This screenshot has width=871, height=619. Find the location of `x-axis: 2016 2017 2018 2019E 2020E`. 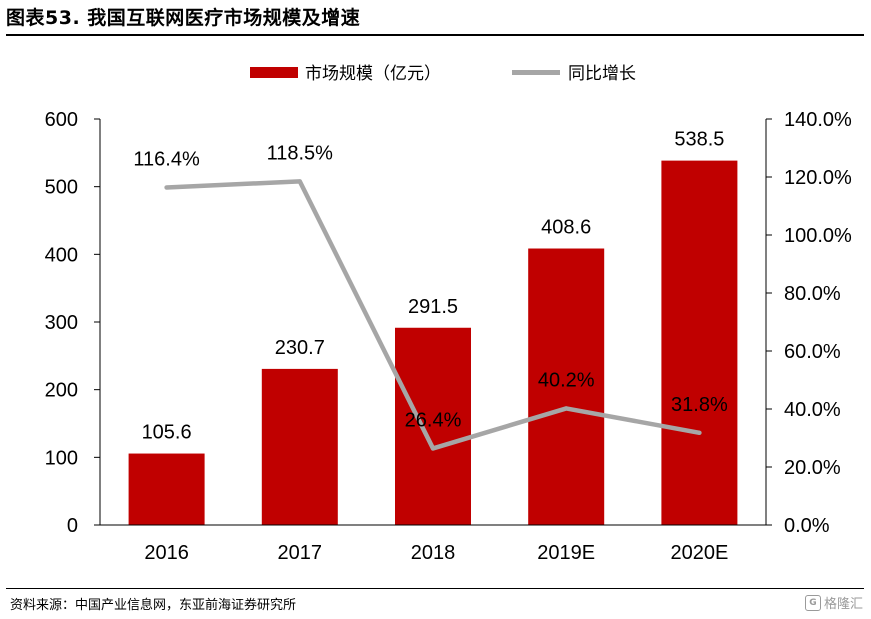

x-axis: 2016 2017 2018 2019E 2020E is located at coordinates (433, 544).